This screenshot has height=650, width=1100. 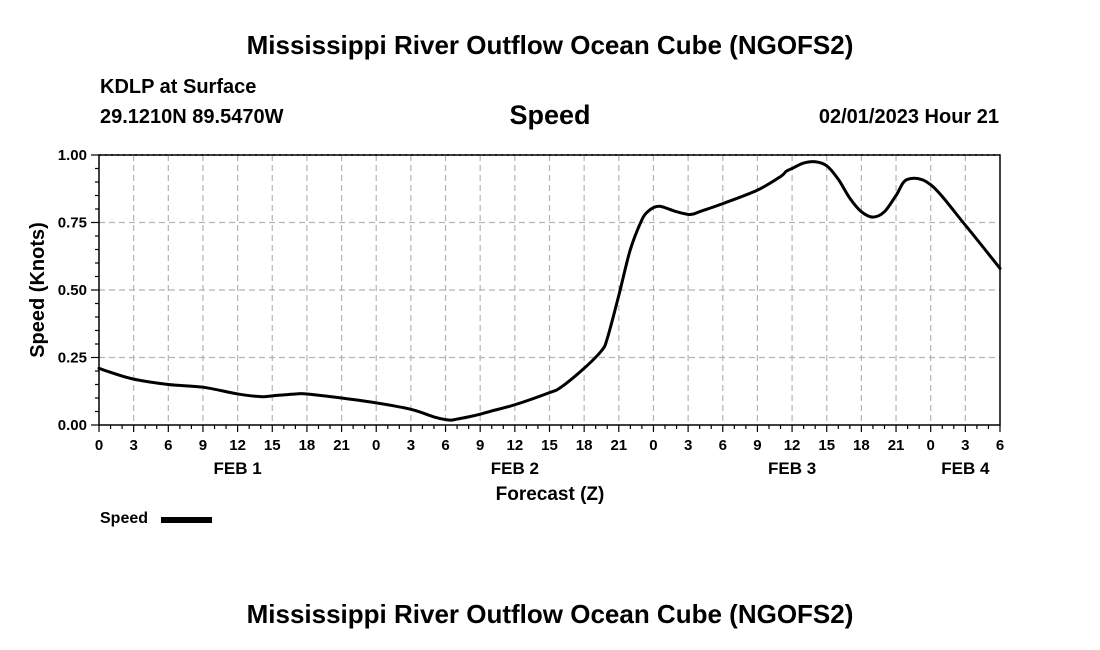 What do you see at coordinates (72, 223) in the screenshot?
I see `y-tick-label: 0.75` at bounding box center [72, 223].